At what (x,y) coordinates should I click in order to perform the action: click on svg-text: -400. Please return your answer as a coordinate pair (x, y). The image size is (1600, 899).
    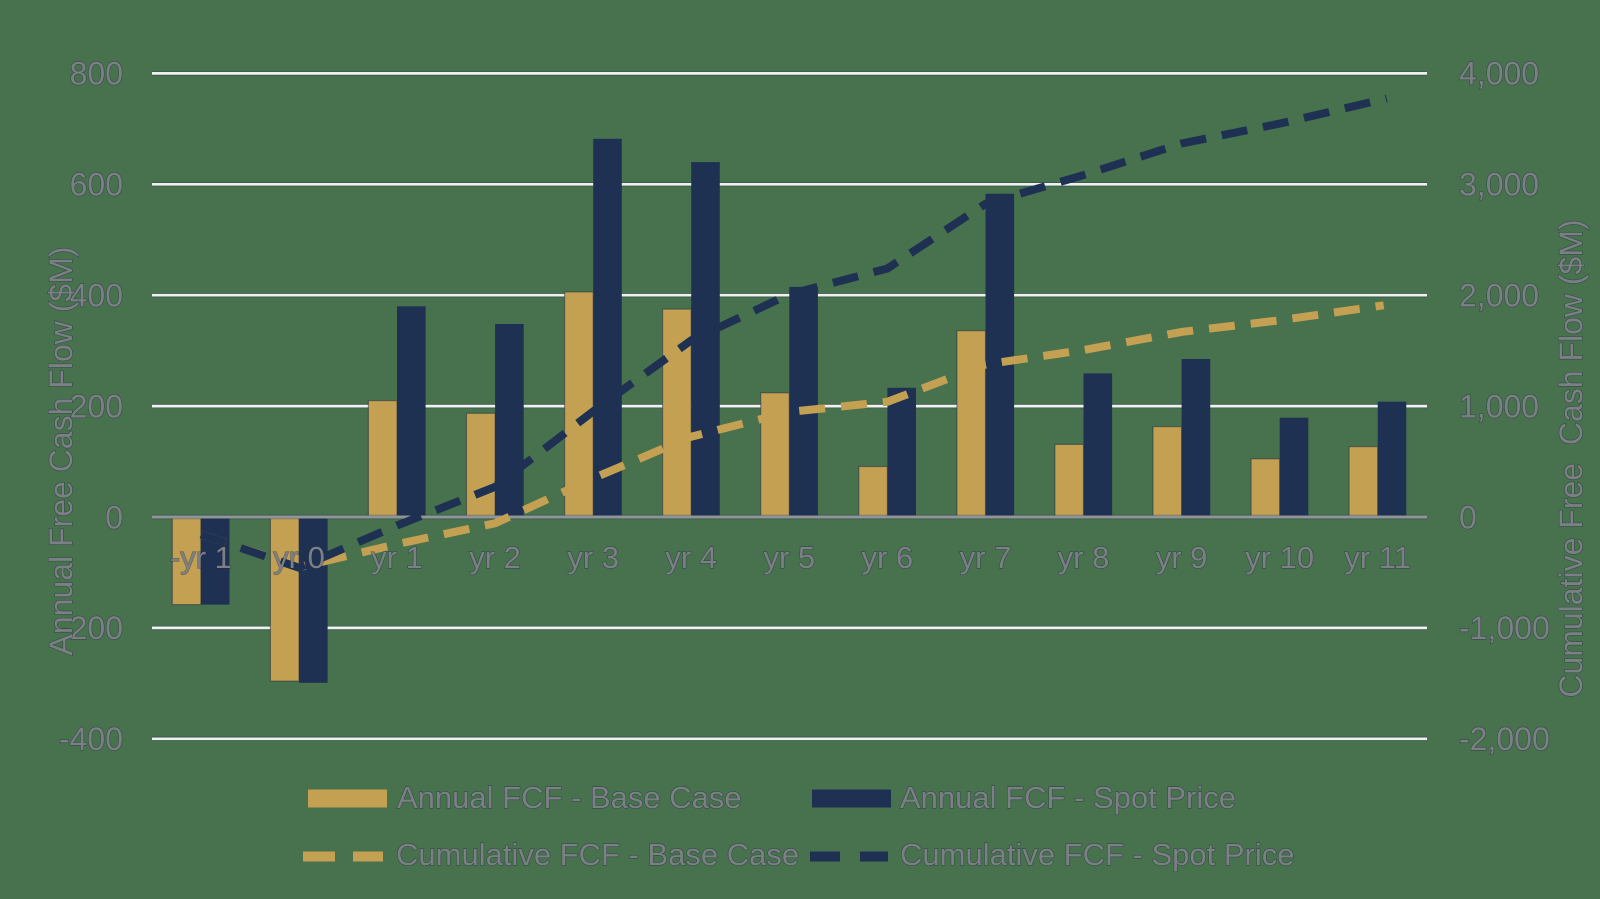
    Looking at the image, I should click on (91, 739).